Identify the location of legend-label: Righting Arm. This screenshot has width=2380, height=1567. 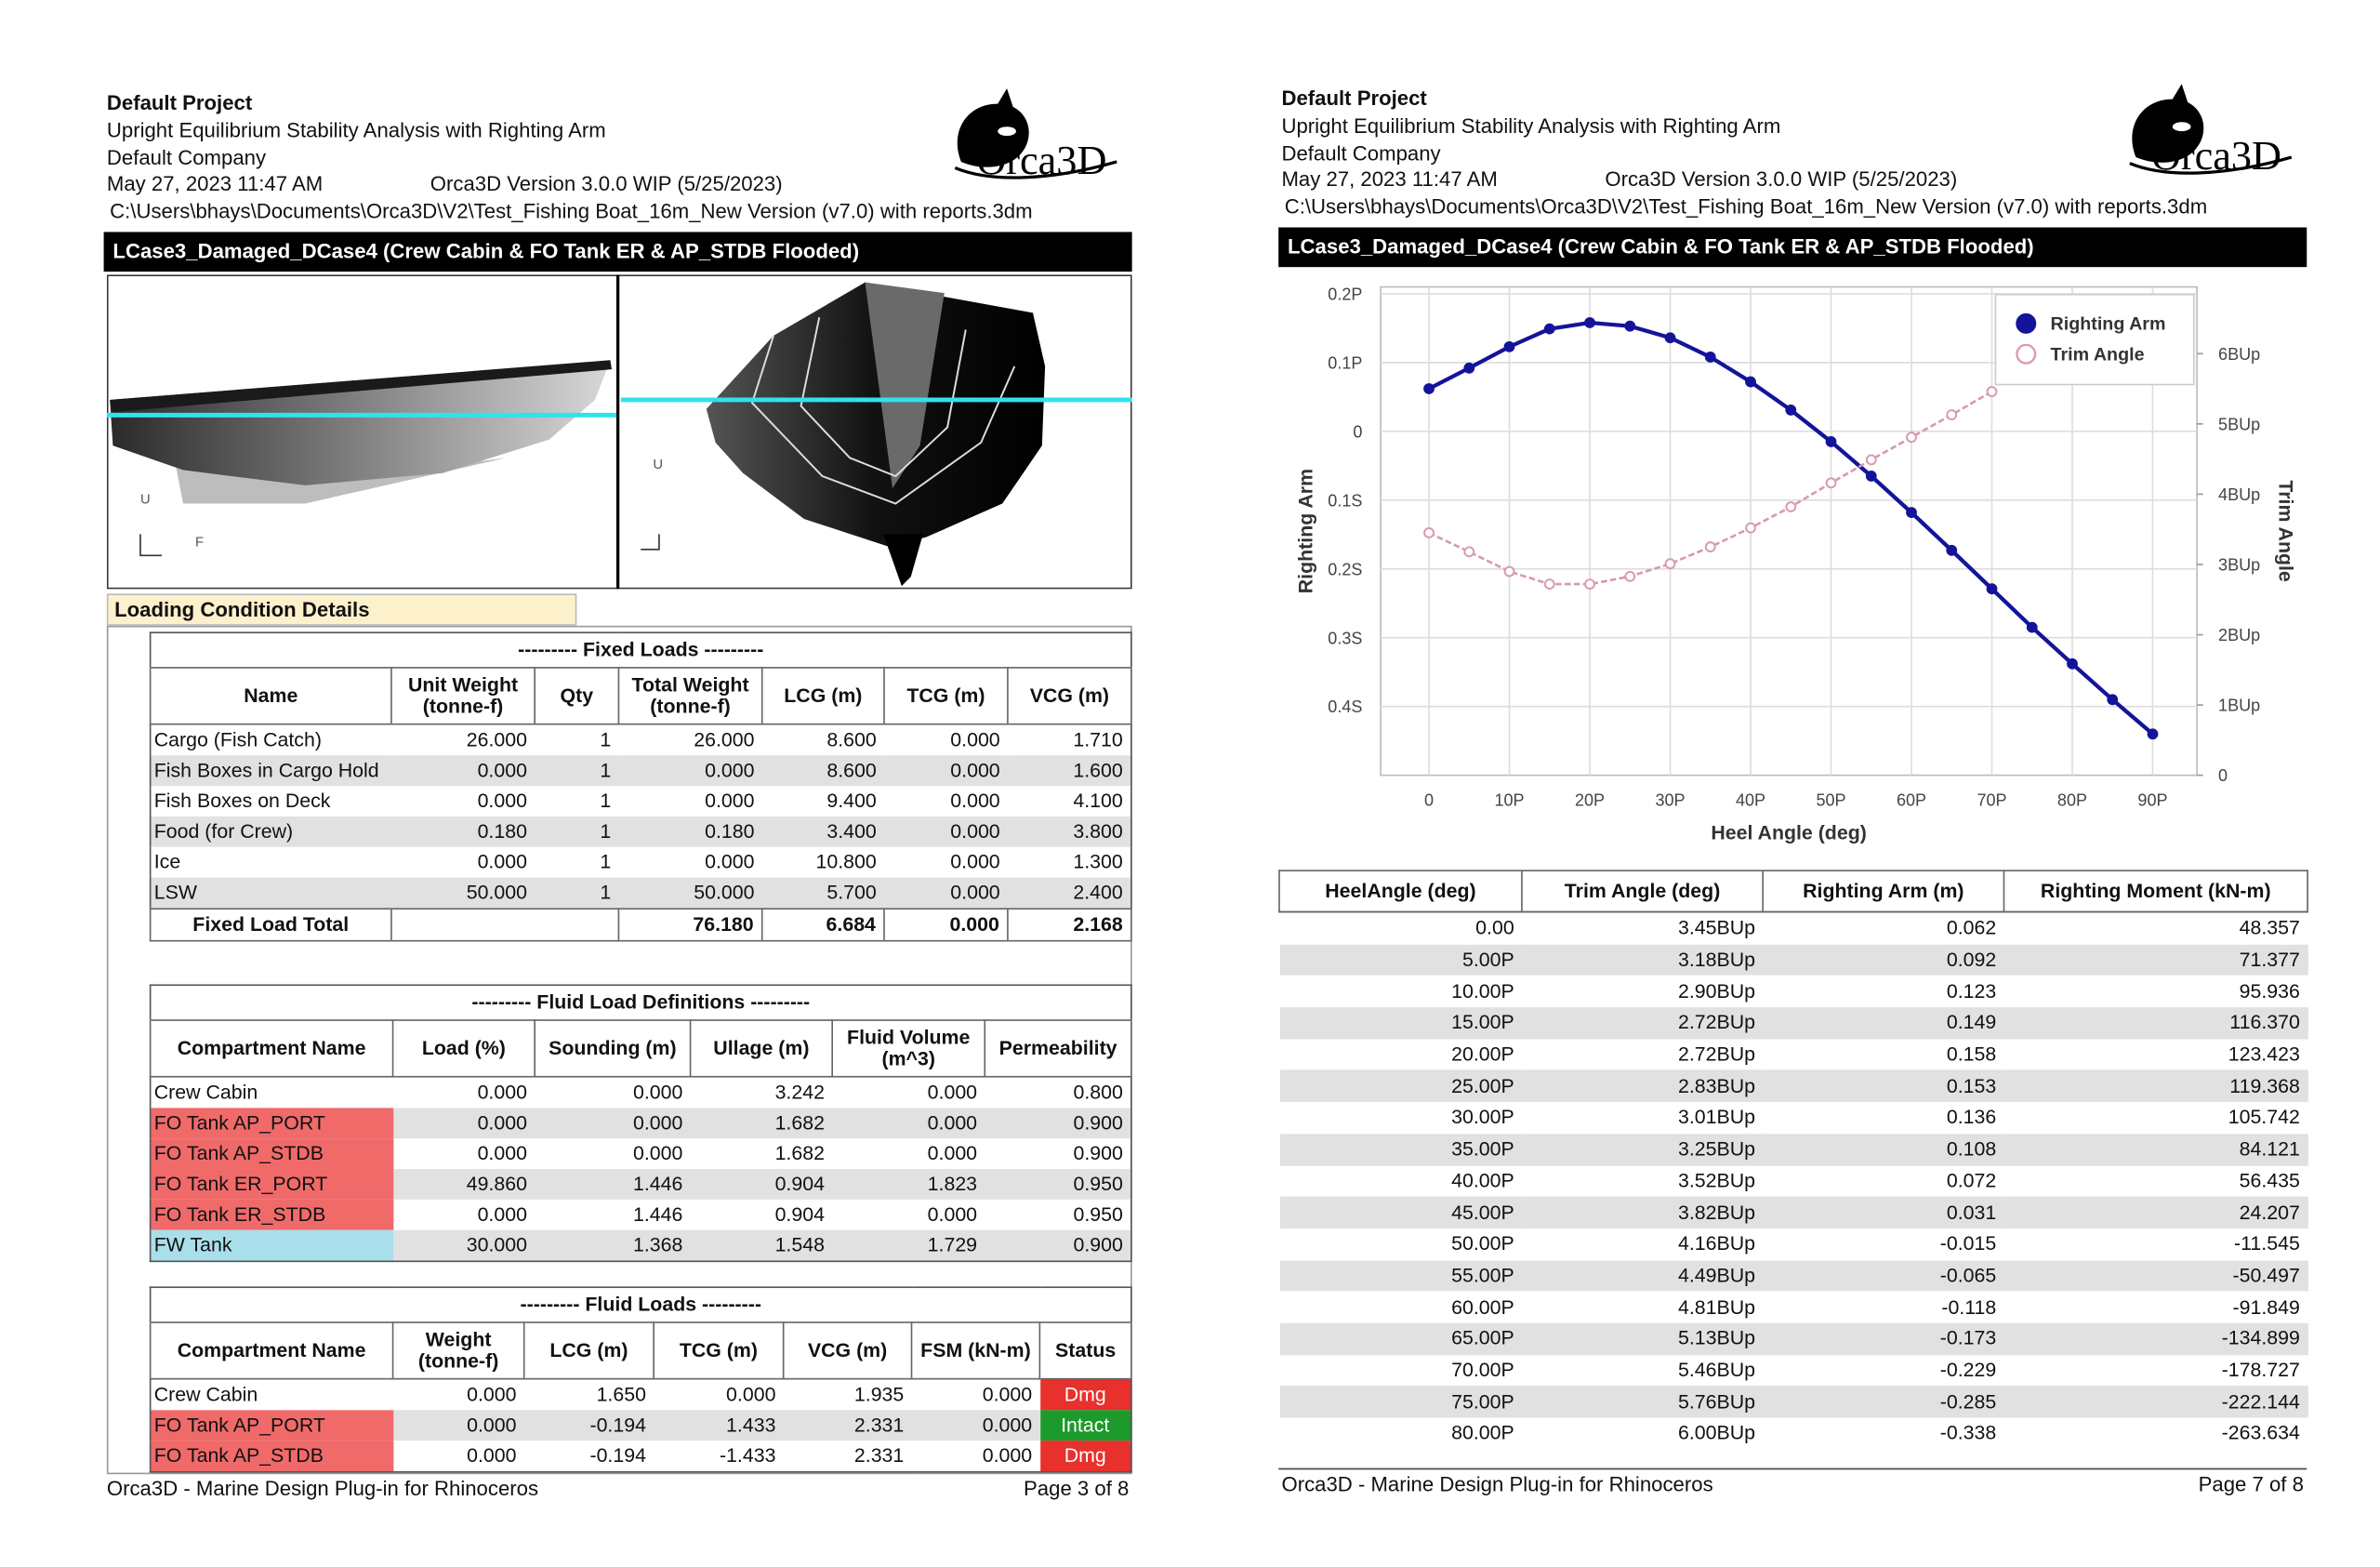
(2108, 323).